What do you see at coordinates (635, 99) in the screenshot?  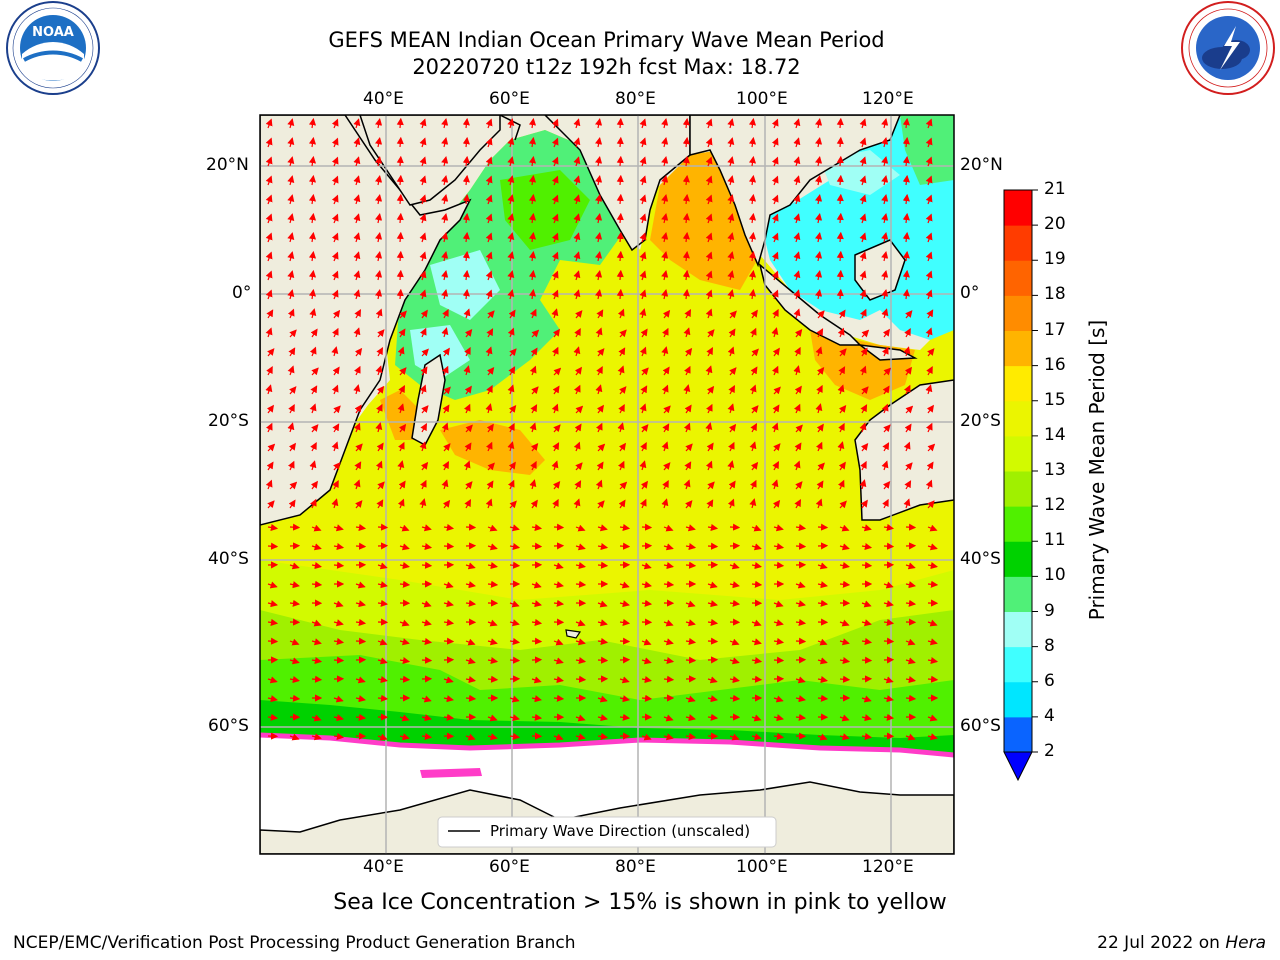 I see `lon-label-top: 80°E` at bounding box center [635, 99].